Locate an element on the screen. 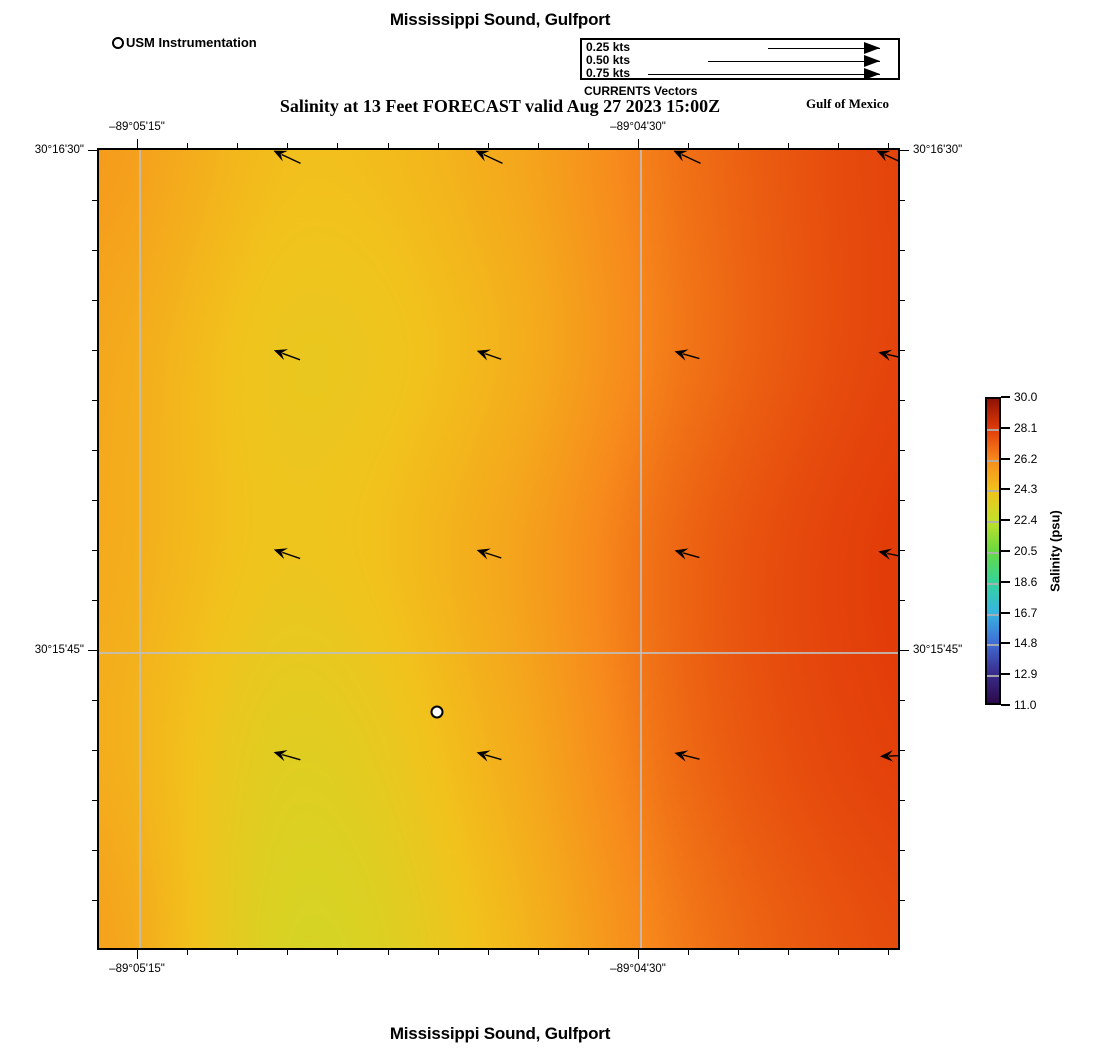 This screenshot has height=1050, width=1100. vector-legend-label: 0.50 kts is located at coordinates (608, 60).